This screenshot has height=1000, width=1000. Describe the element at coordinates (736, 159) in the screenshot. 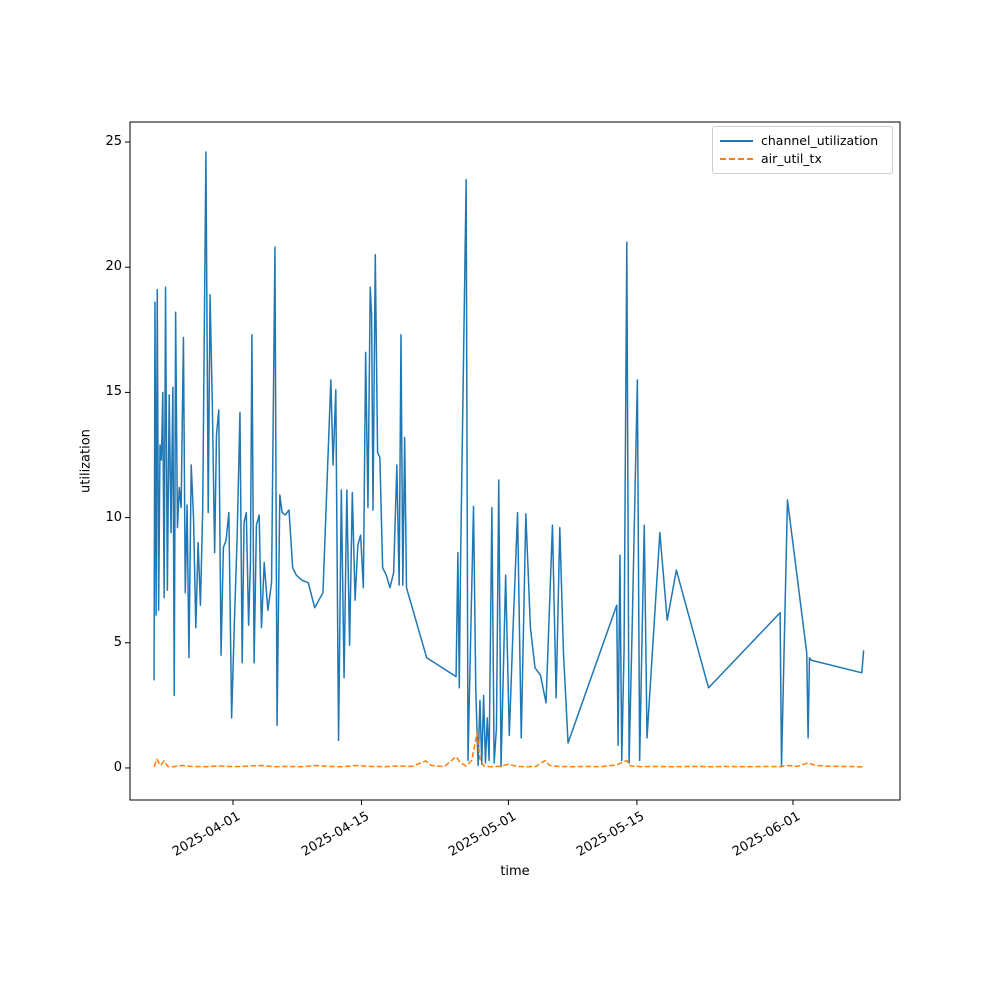

I see `legend-dashed-line-sample` at that location.